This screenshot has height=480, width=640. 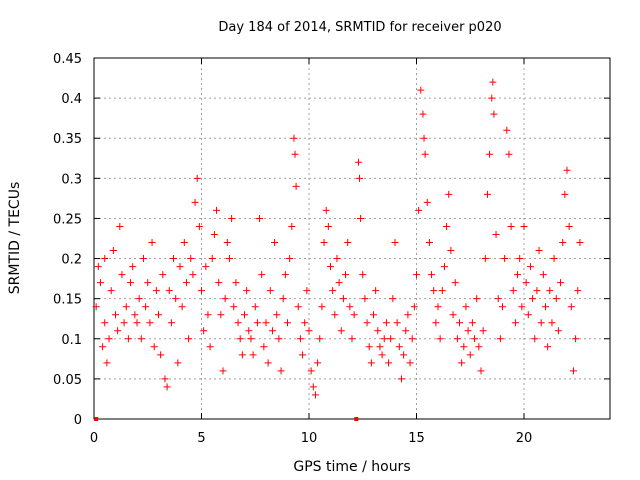 I want to click on y-tick-label: 0.2, so click(x=71, y=260).